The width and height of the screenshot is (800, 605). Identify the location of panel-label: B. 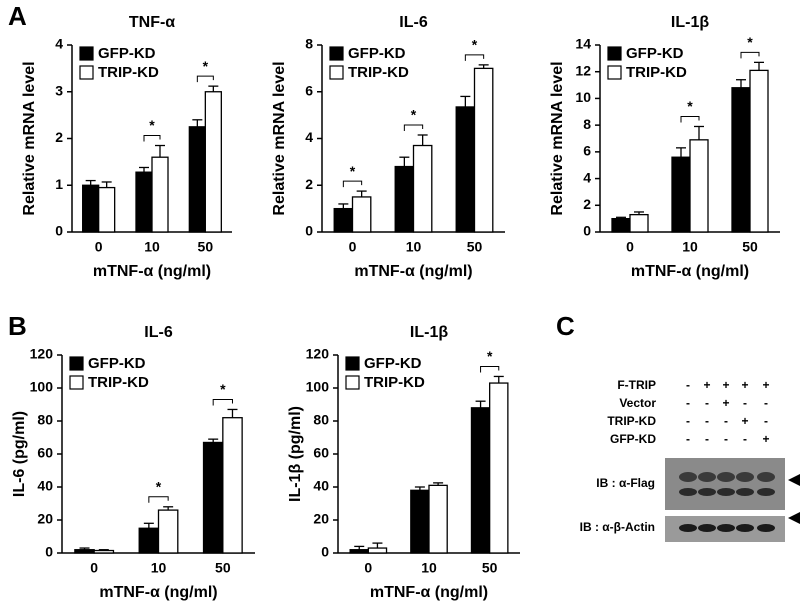
(17, 326).